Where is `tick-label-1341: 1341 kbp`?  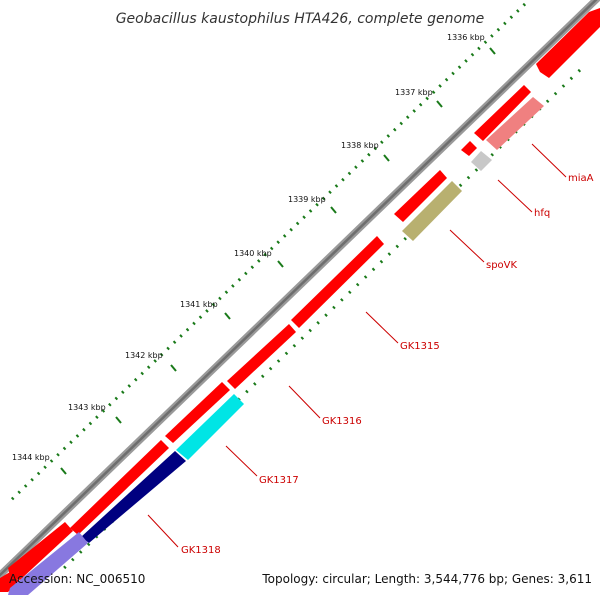 tick-label-1341: 1341 kbp is located at coordinates (199, 304).